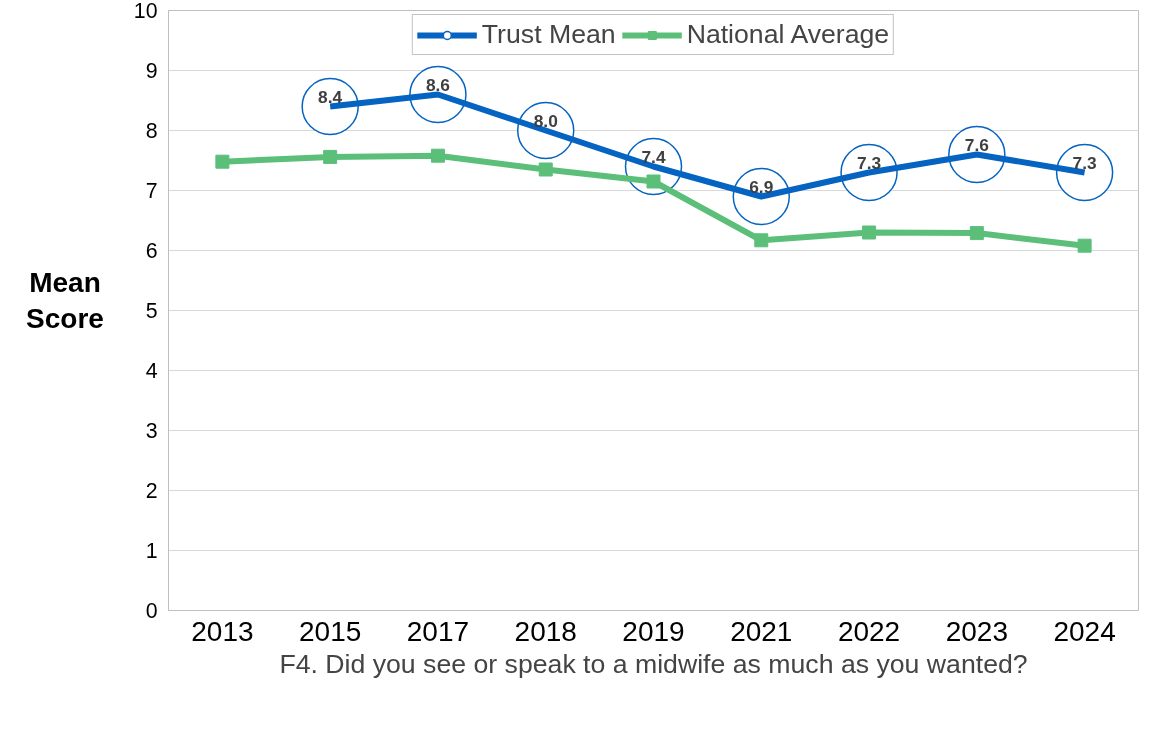 Image resolution: width=1165 pixels, height=738 pixels. I want to click on y-tick-label: 6, so click(151, 251).